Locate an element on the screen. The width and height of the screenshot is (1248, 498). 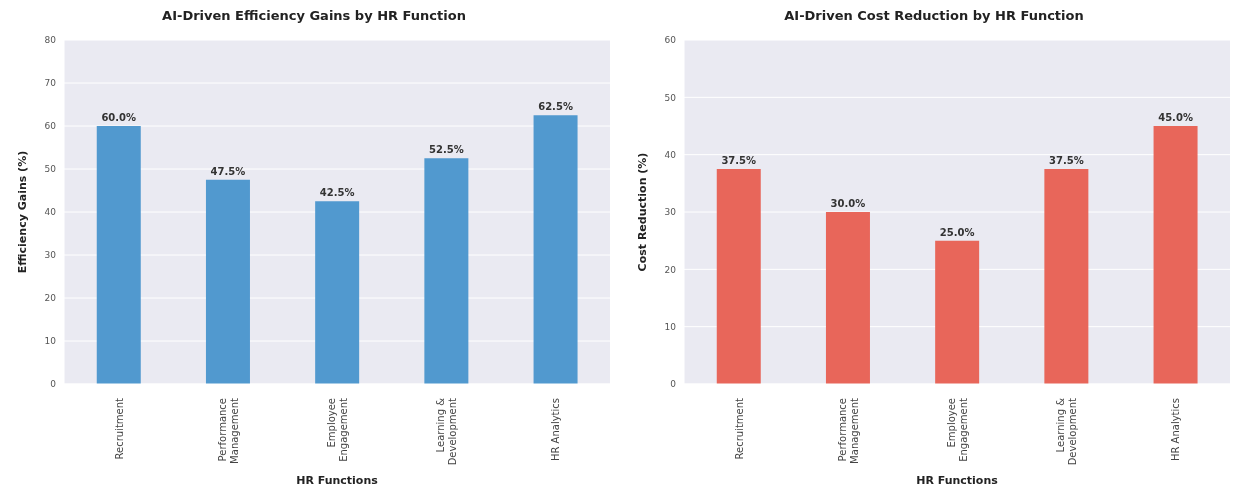
data-label: 42.5% is located at coordinates (337, 193).